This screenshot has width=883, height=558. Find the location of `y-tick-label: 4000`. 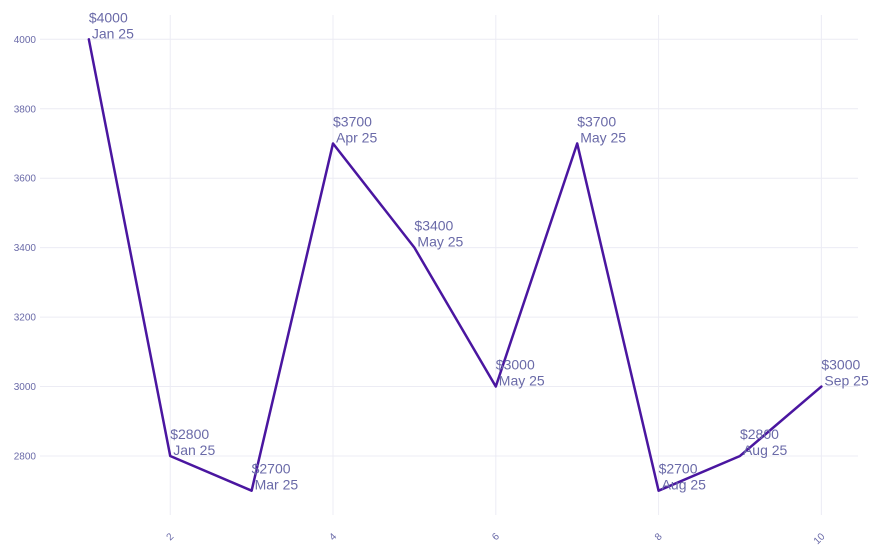

y-tick-label: 4000 is located at coordinates (25, 40).